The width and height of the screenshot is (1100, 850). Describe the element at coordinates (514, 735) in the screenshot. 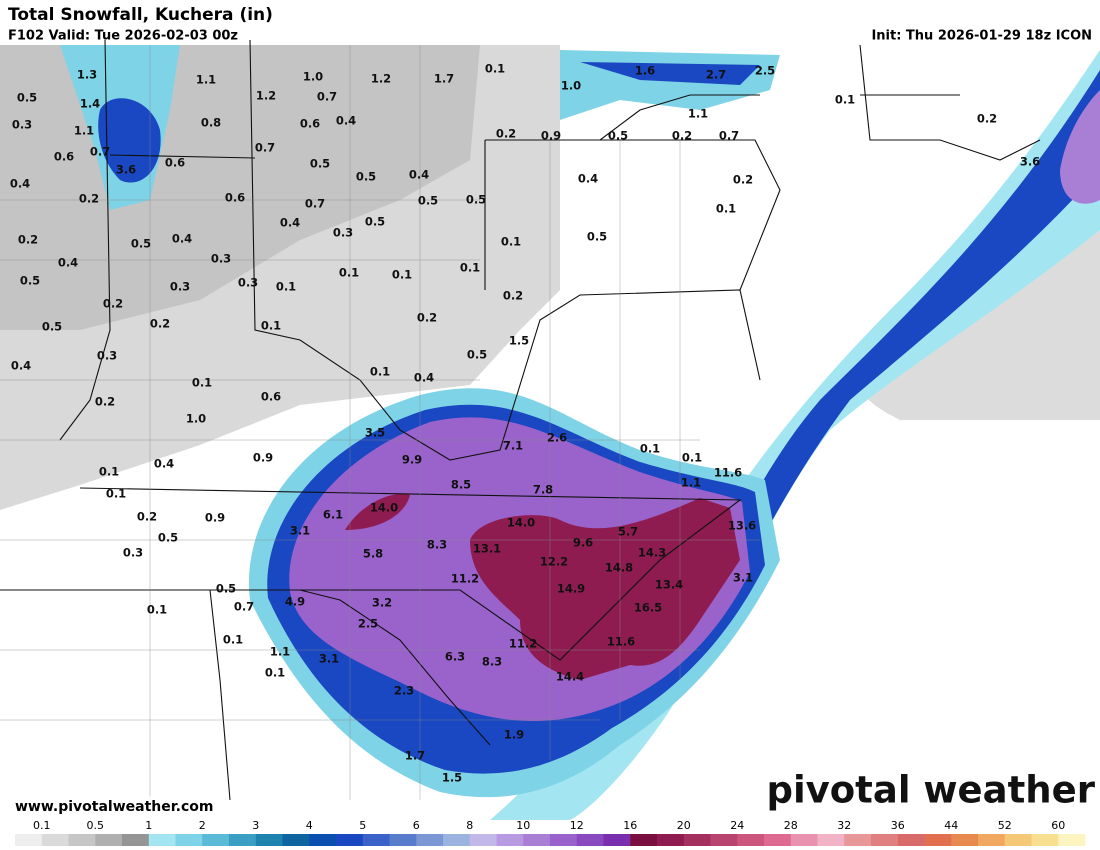

I see `snow-label: 1.9` at that location.